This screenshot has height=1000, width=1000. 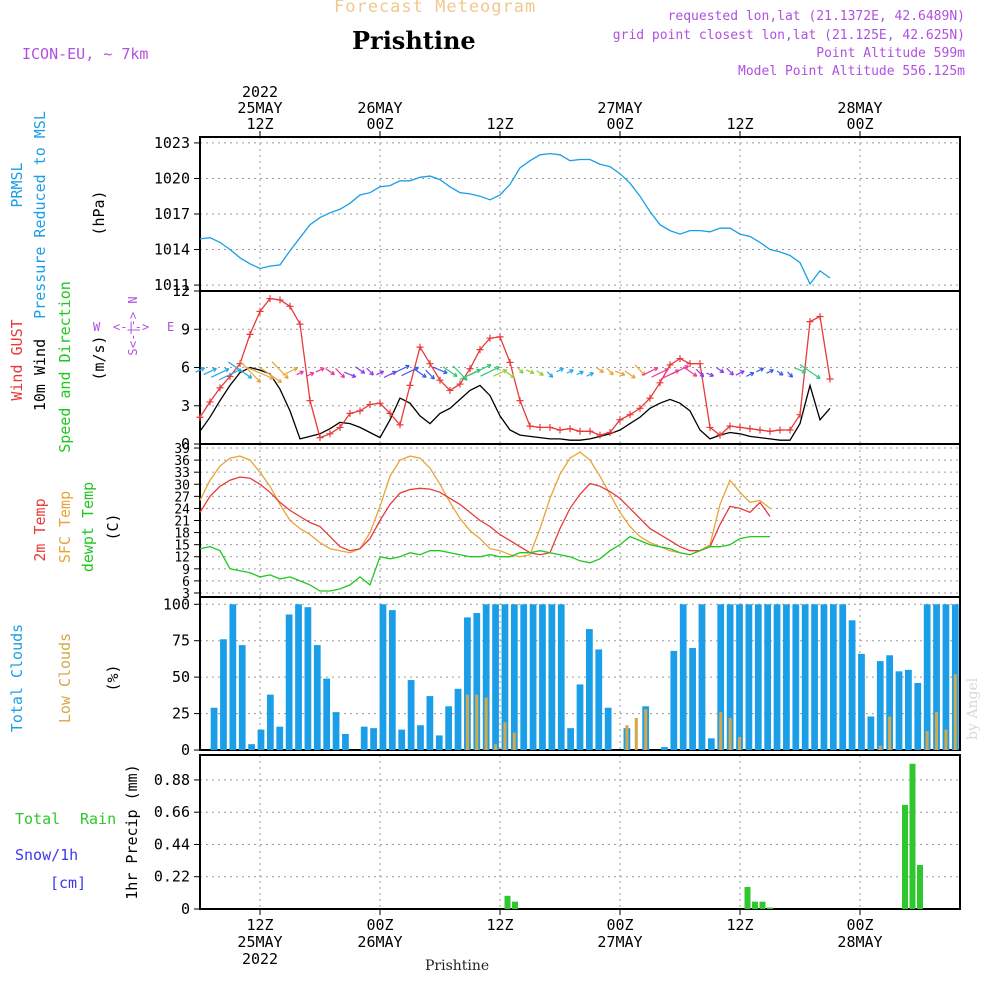 What do you see at coordinates (379, 925) in the screenshot?
I see `bottom-axis-label: 00Z` at bounding box center [379, 925].